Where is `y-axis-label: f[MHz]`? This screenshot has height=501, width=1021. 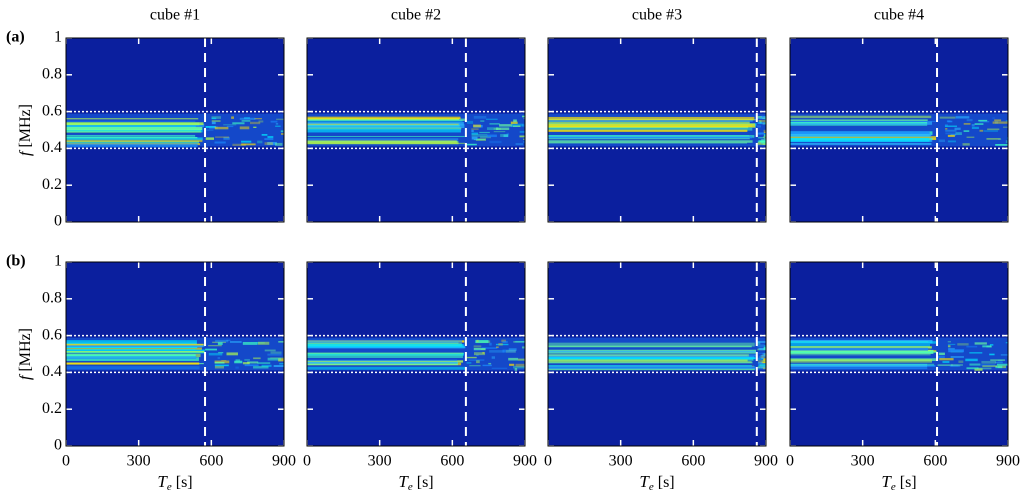
y-axis-label: f[MHz] is located at coordinates (25, 130).